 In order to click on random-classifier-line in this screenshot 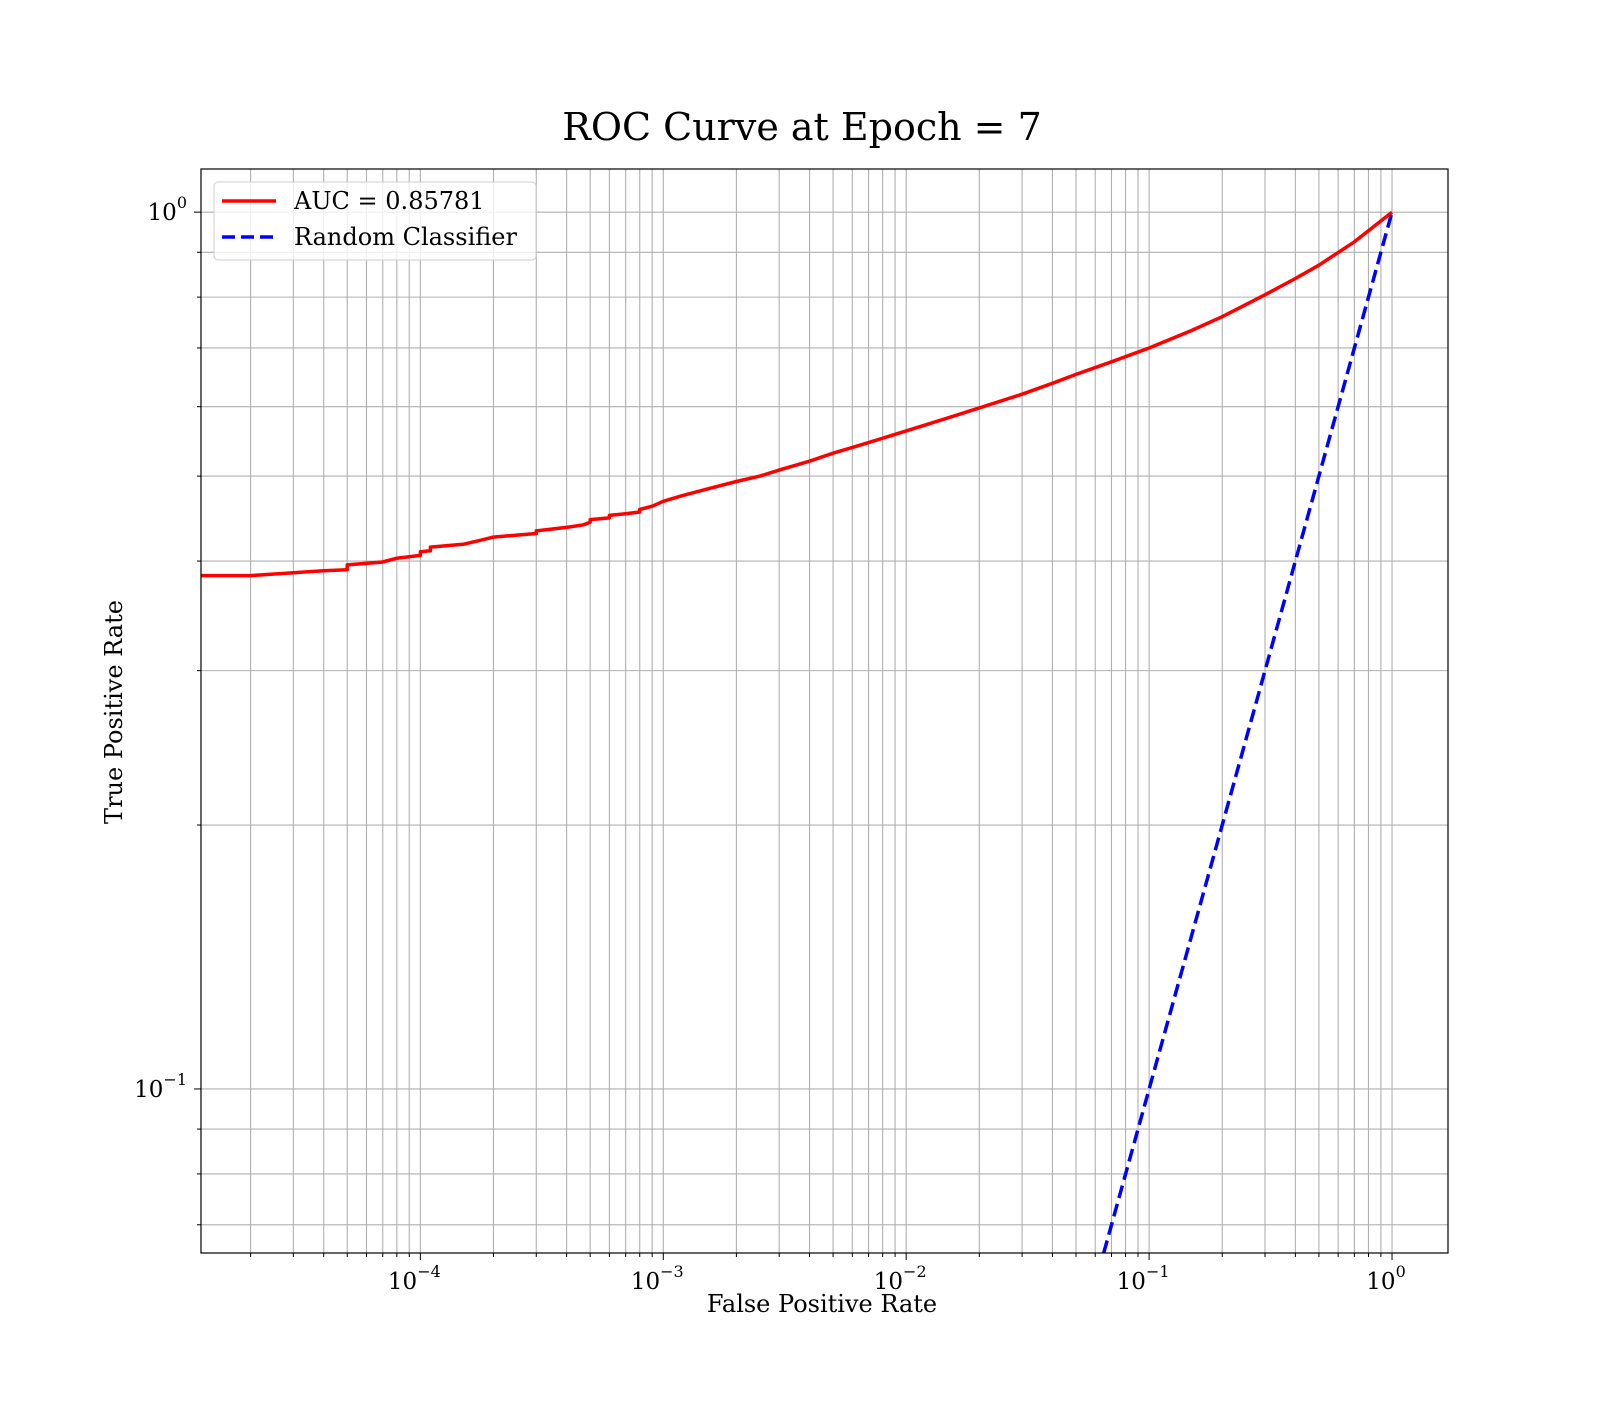, I will do `click(1248, 732)`.